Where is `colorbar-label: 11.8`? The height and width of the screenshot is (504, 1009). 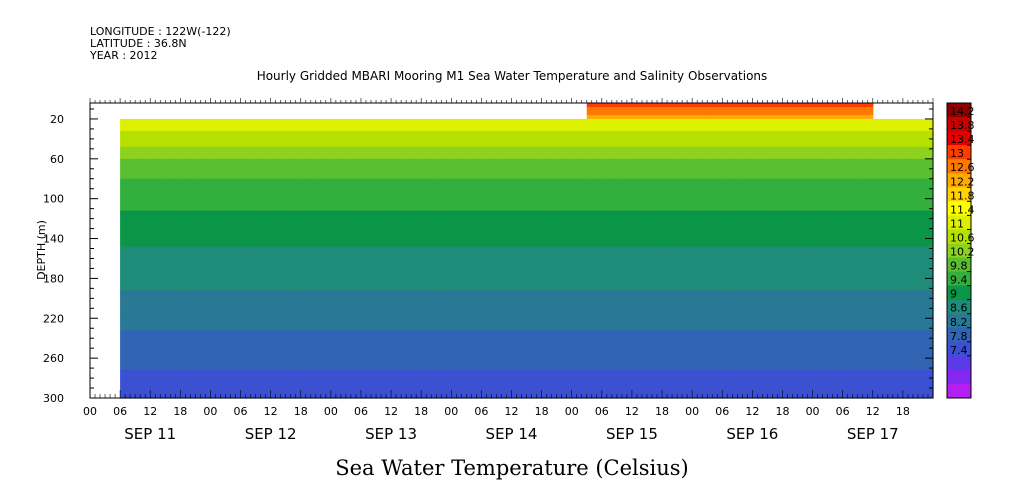 colorbar-label: 11.8 is located at coordinates (962, 195).